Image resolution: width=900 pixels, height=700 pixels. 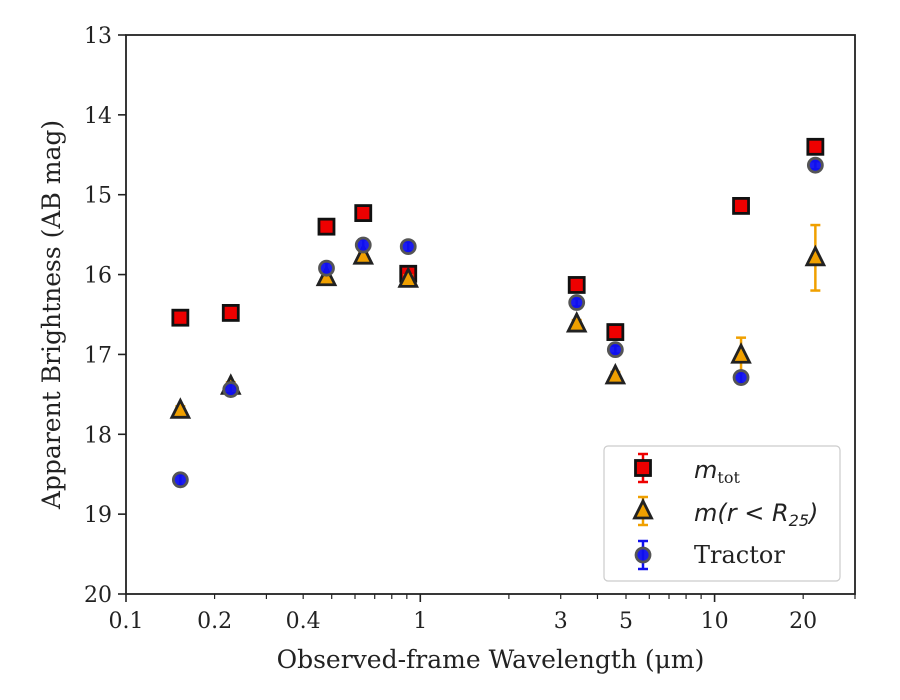 What do you see at coordinates (420, 621) in the screenshot?
I see `x-tick-label: 1` at bounding box center [420, 621].